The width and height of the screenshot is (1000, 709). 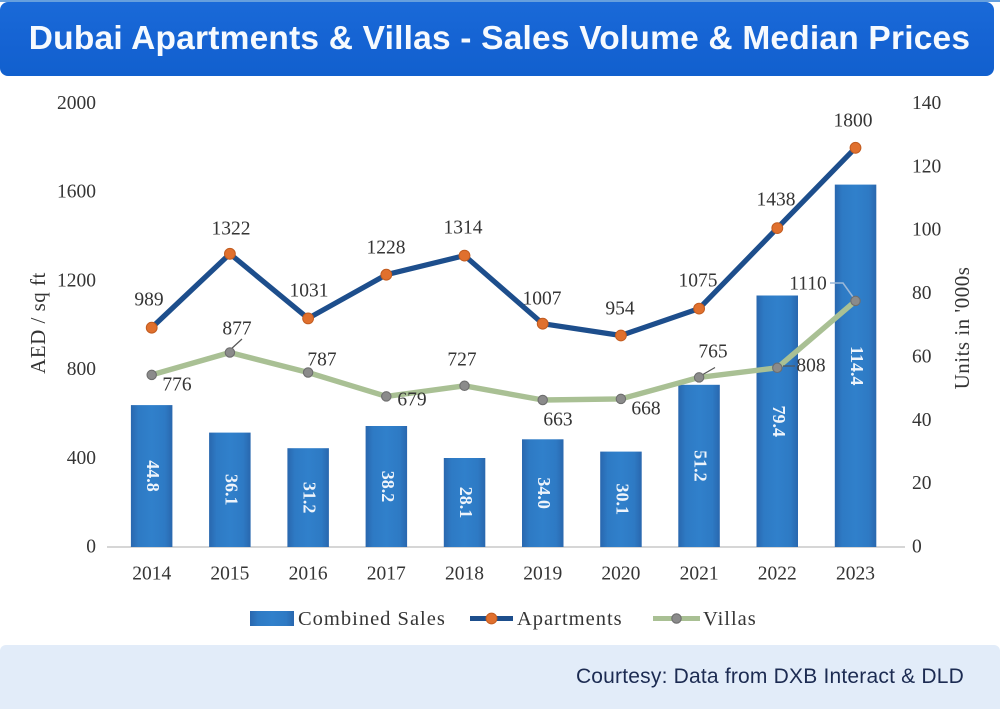 I want to click on svg-text: 40, so click(x=922, y=420).